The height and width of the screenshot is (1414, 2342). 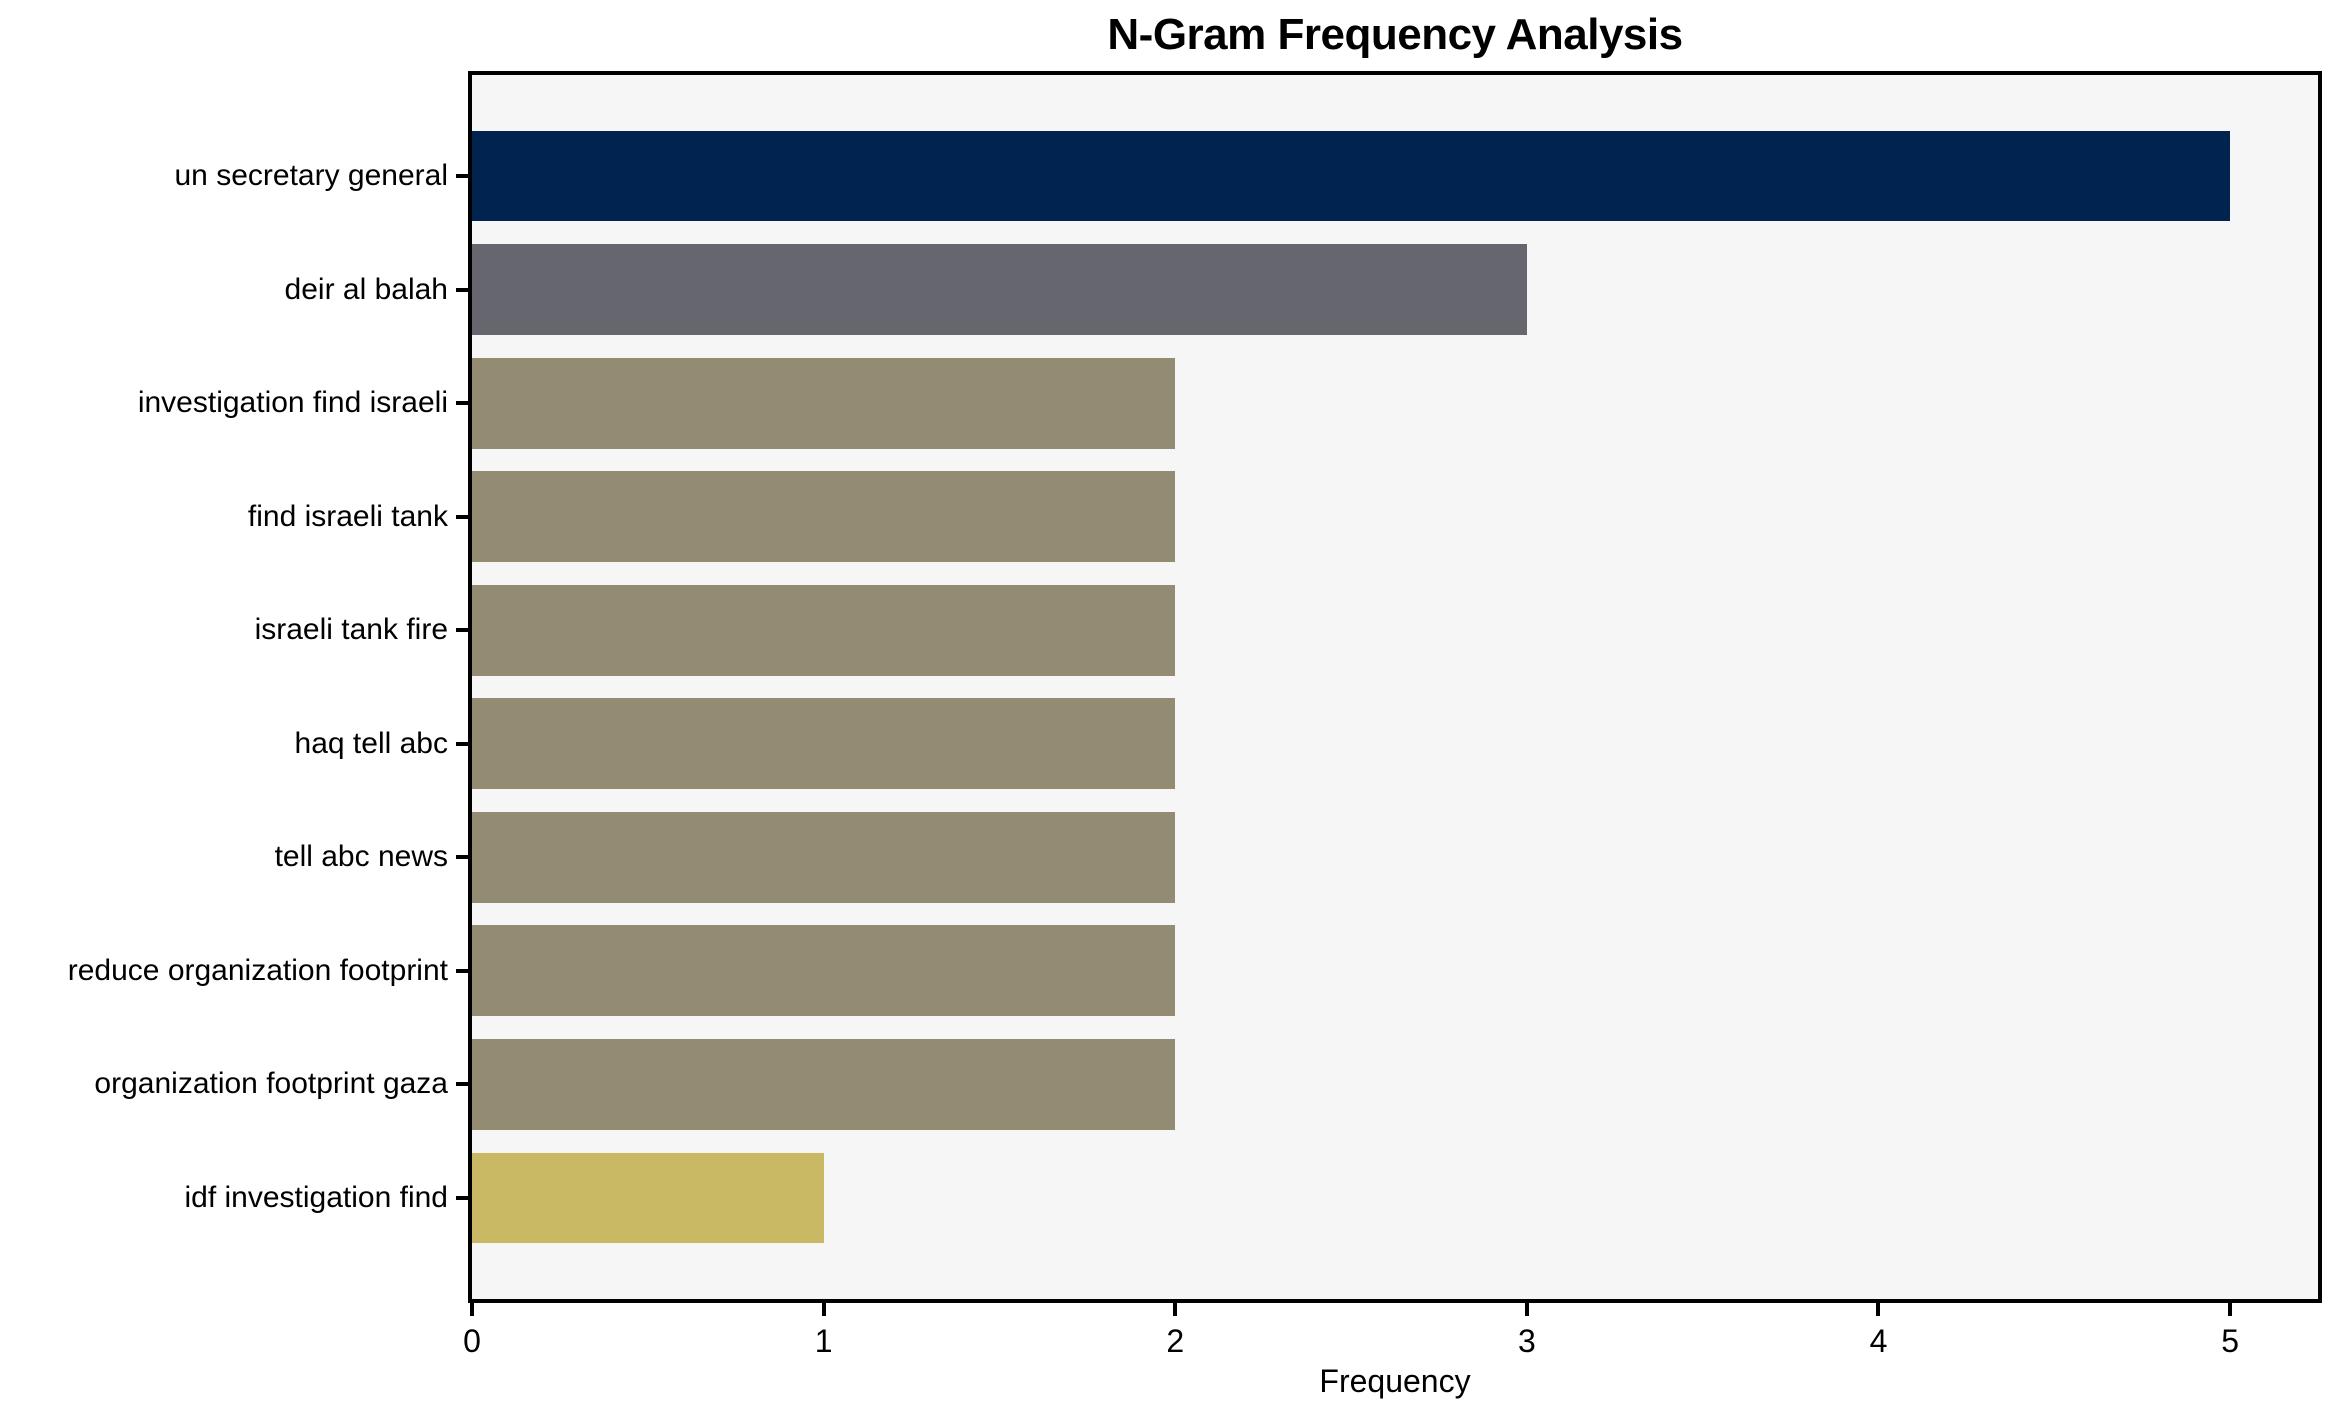 What do you see at coordinates (1175, 1341) in the screenshot?
I see `x-tick-label: 2` at bounding box center [1175, 1341].